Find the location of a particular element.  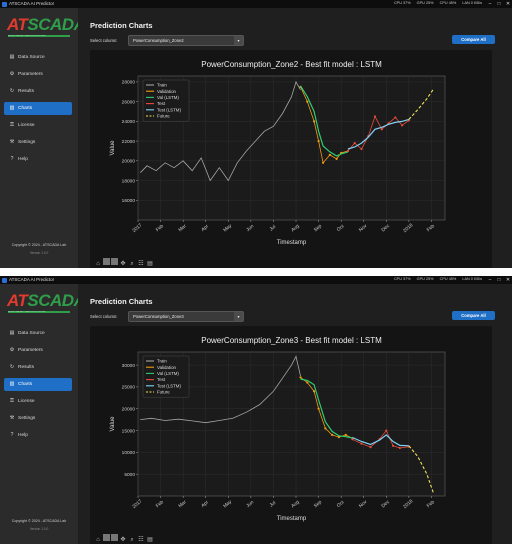

sidebar-item-label: Parameters is located at coordinates (30, 74).